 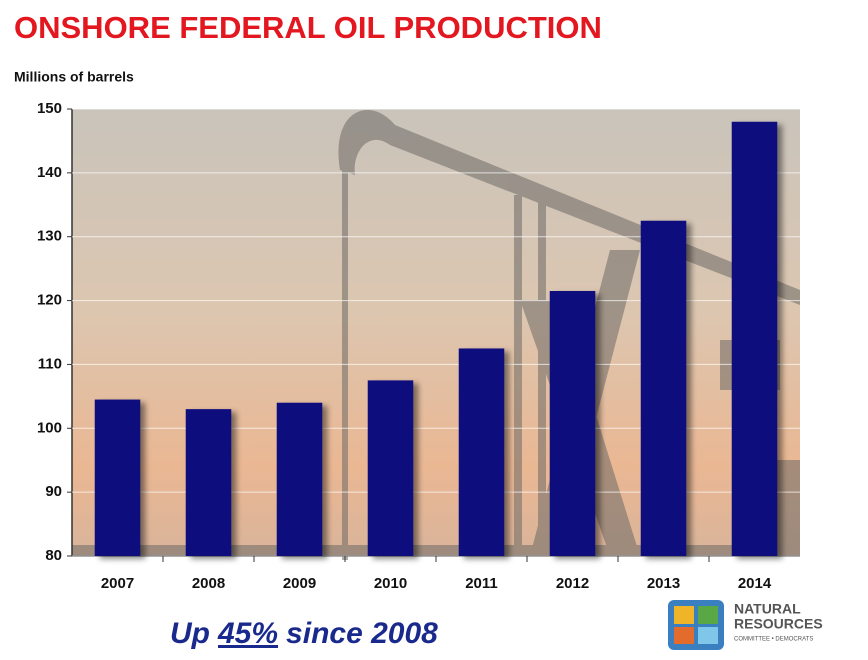 What do you see at coordinates (755, 583) in the screenshot?
I see `x-tick-label: 2014` at bounding box center [755, 583].